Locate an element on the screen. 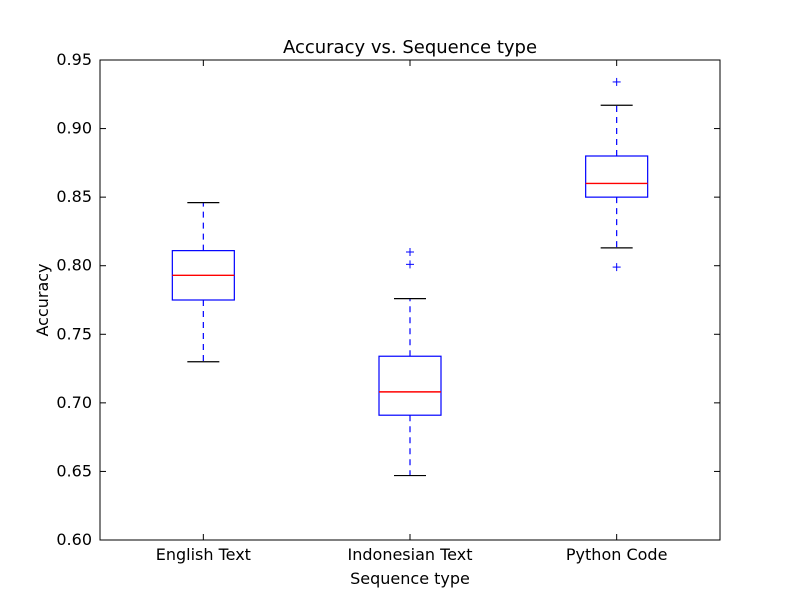  y-tick-label: 0.95 is located at coordinates (74, 59).